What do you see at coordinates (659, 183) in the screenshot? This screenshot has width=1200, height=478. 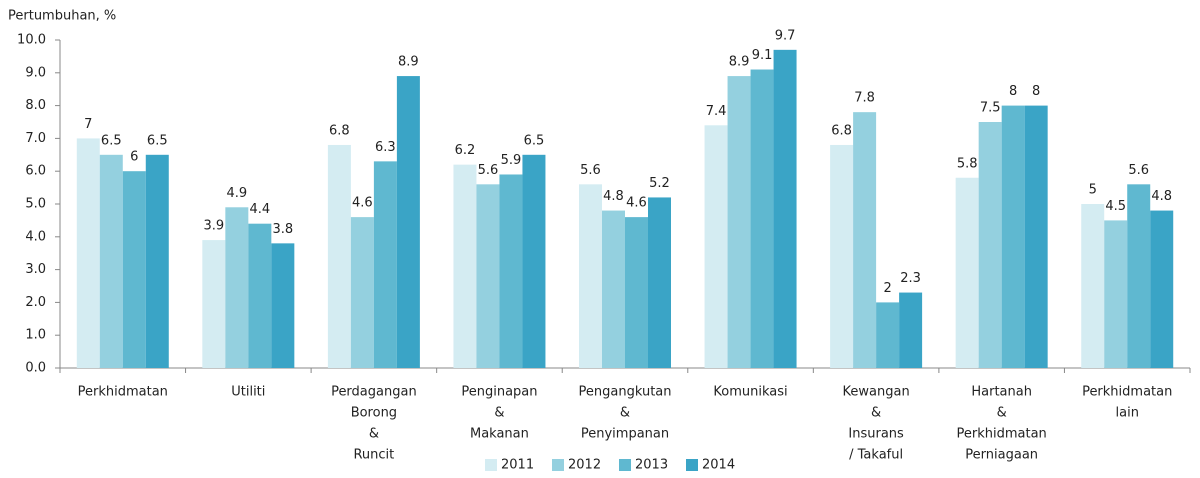 I see `data-label: 5.2` at bounding box center [659, 183].